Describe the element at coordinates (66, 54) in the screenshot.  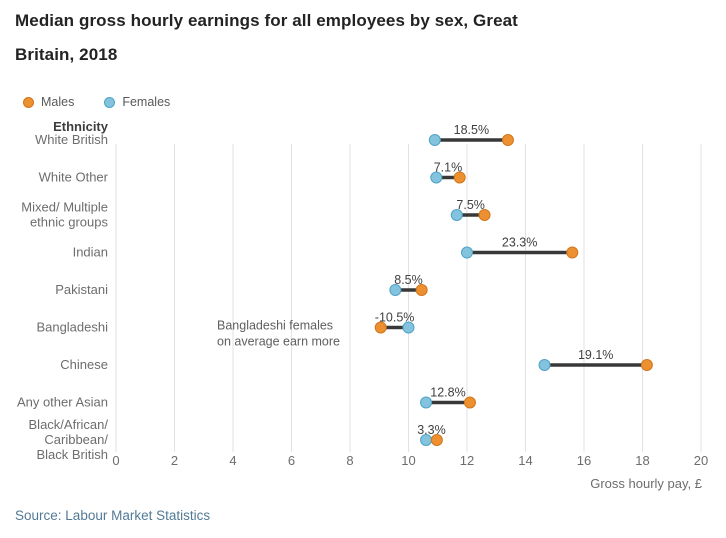
I see `chart-title-line2: Britain, 2018` at that location.